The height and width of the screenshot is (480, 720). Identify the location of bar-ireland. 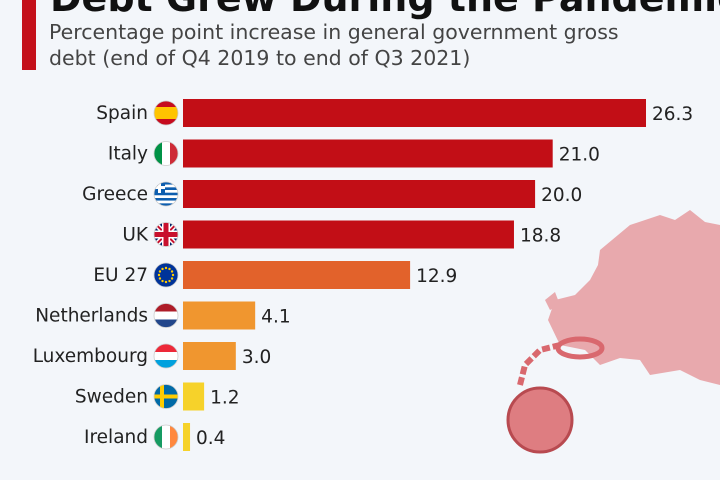
(187, 437).